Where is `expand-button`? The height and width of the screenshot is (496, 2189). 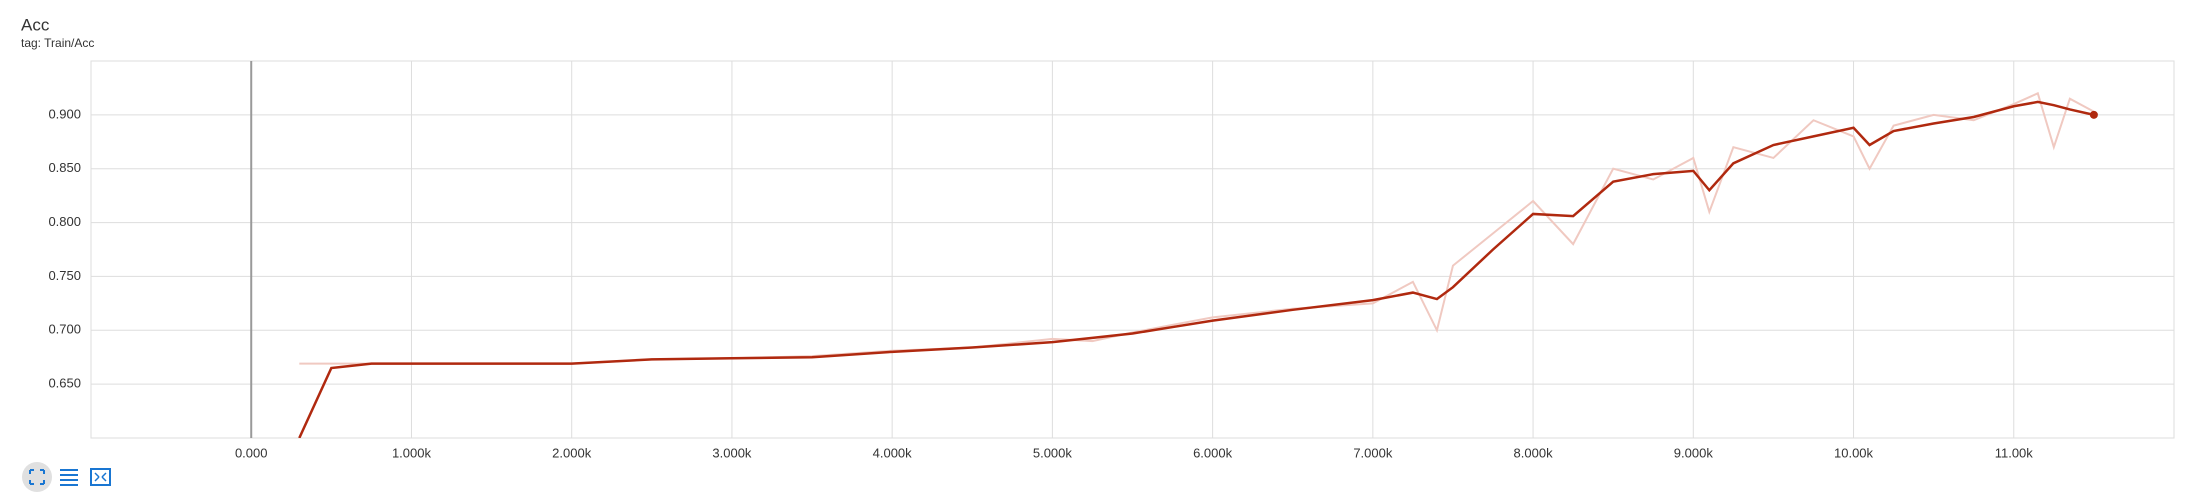 expand-button is located at coordinates (100, 477).